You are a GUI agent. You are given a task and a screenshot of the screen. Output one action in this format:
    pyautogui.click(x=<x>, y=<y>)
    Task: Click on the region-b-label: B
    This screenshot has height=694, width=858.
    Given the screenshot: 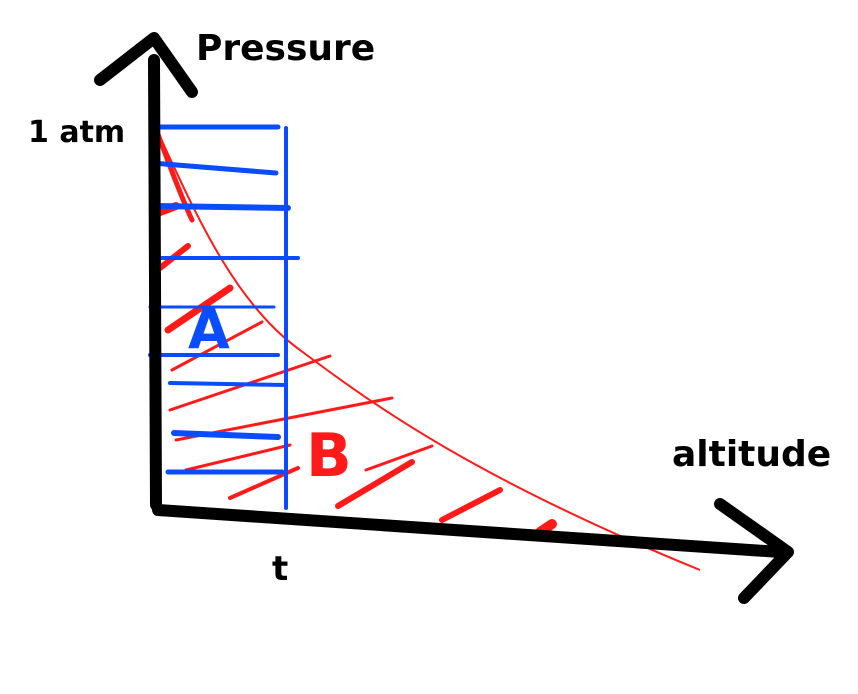 What is the action you would take?
    pyautogui.click(x=329, y=456)
    